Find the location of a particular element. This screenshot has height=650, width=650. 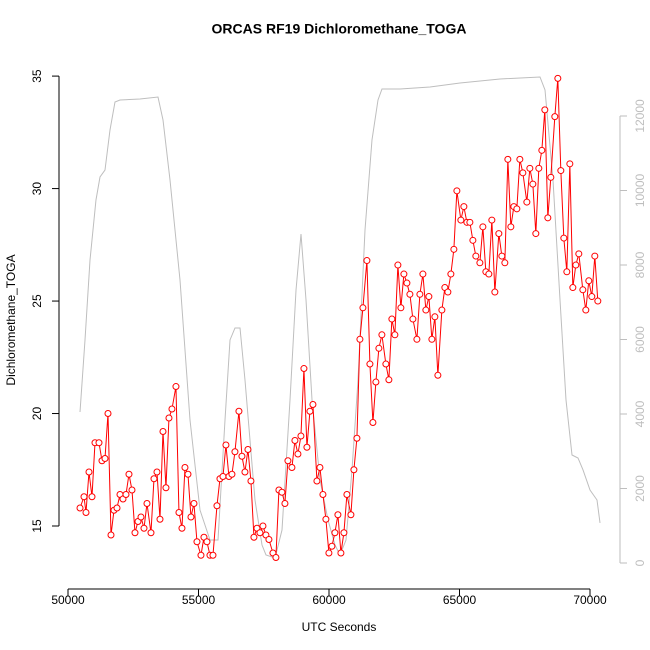

x-tick-label: 70000 is located at coordinates (590, 600).